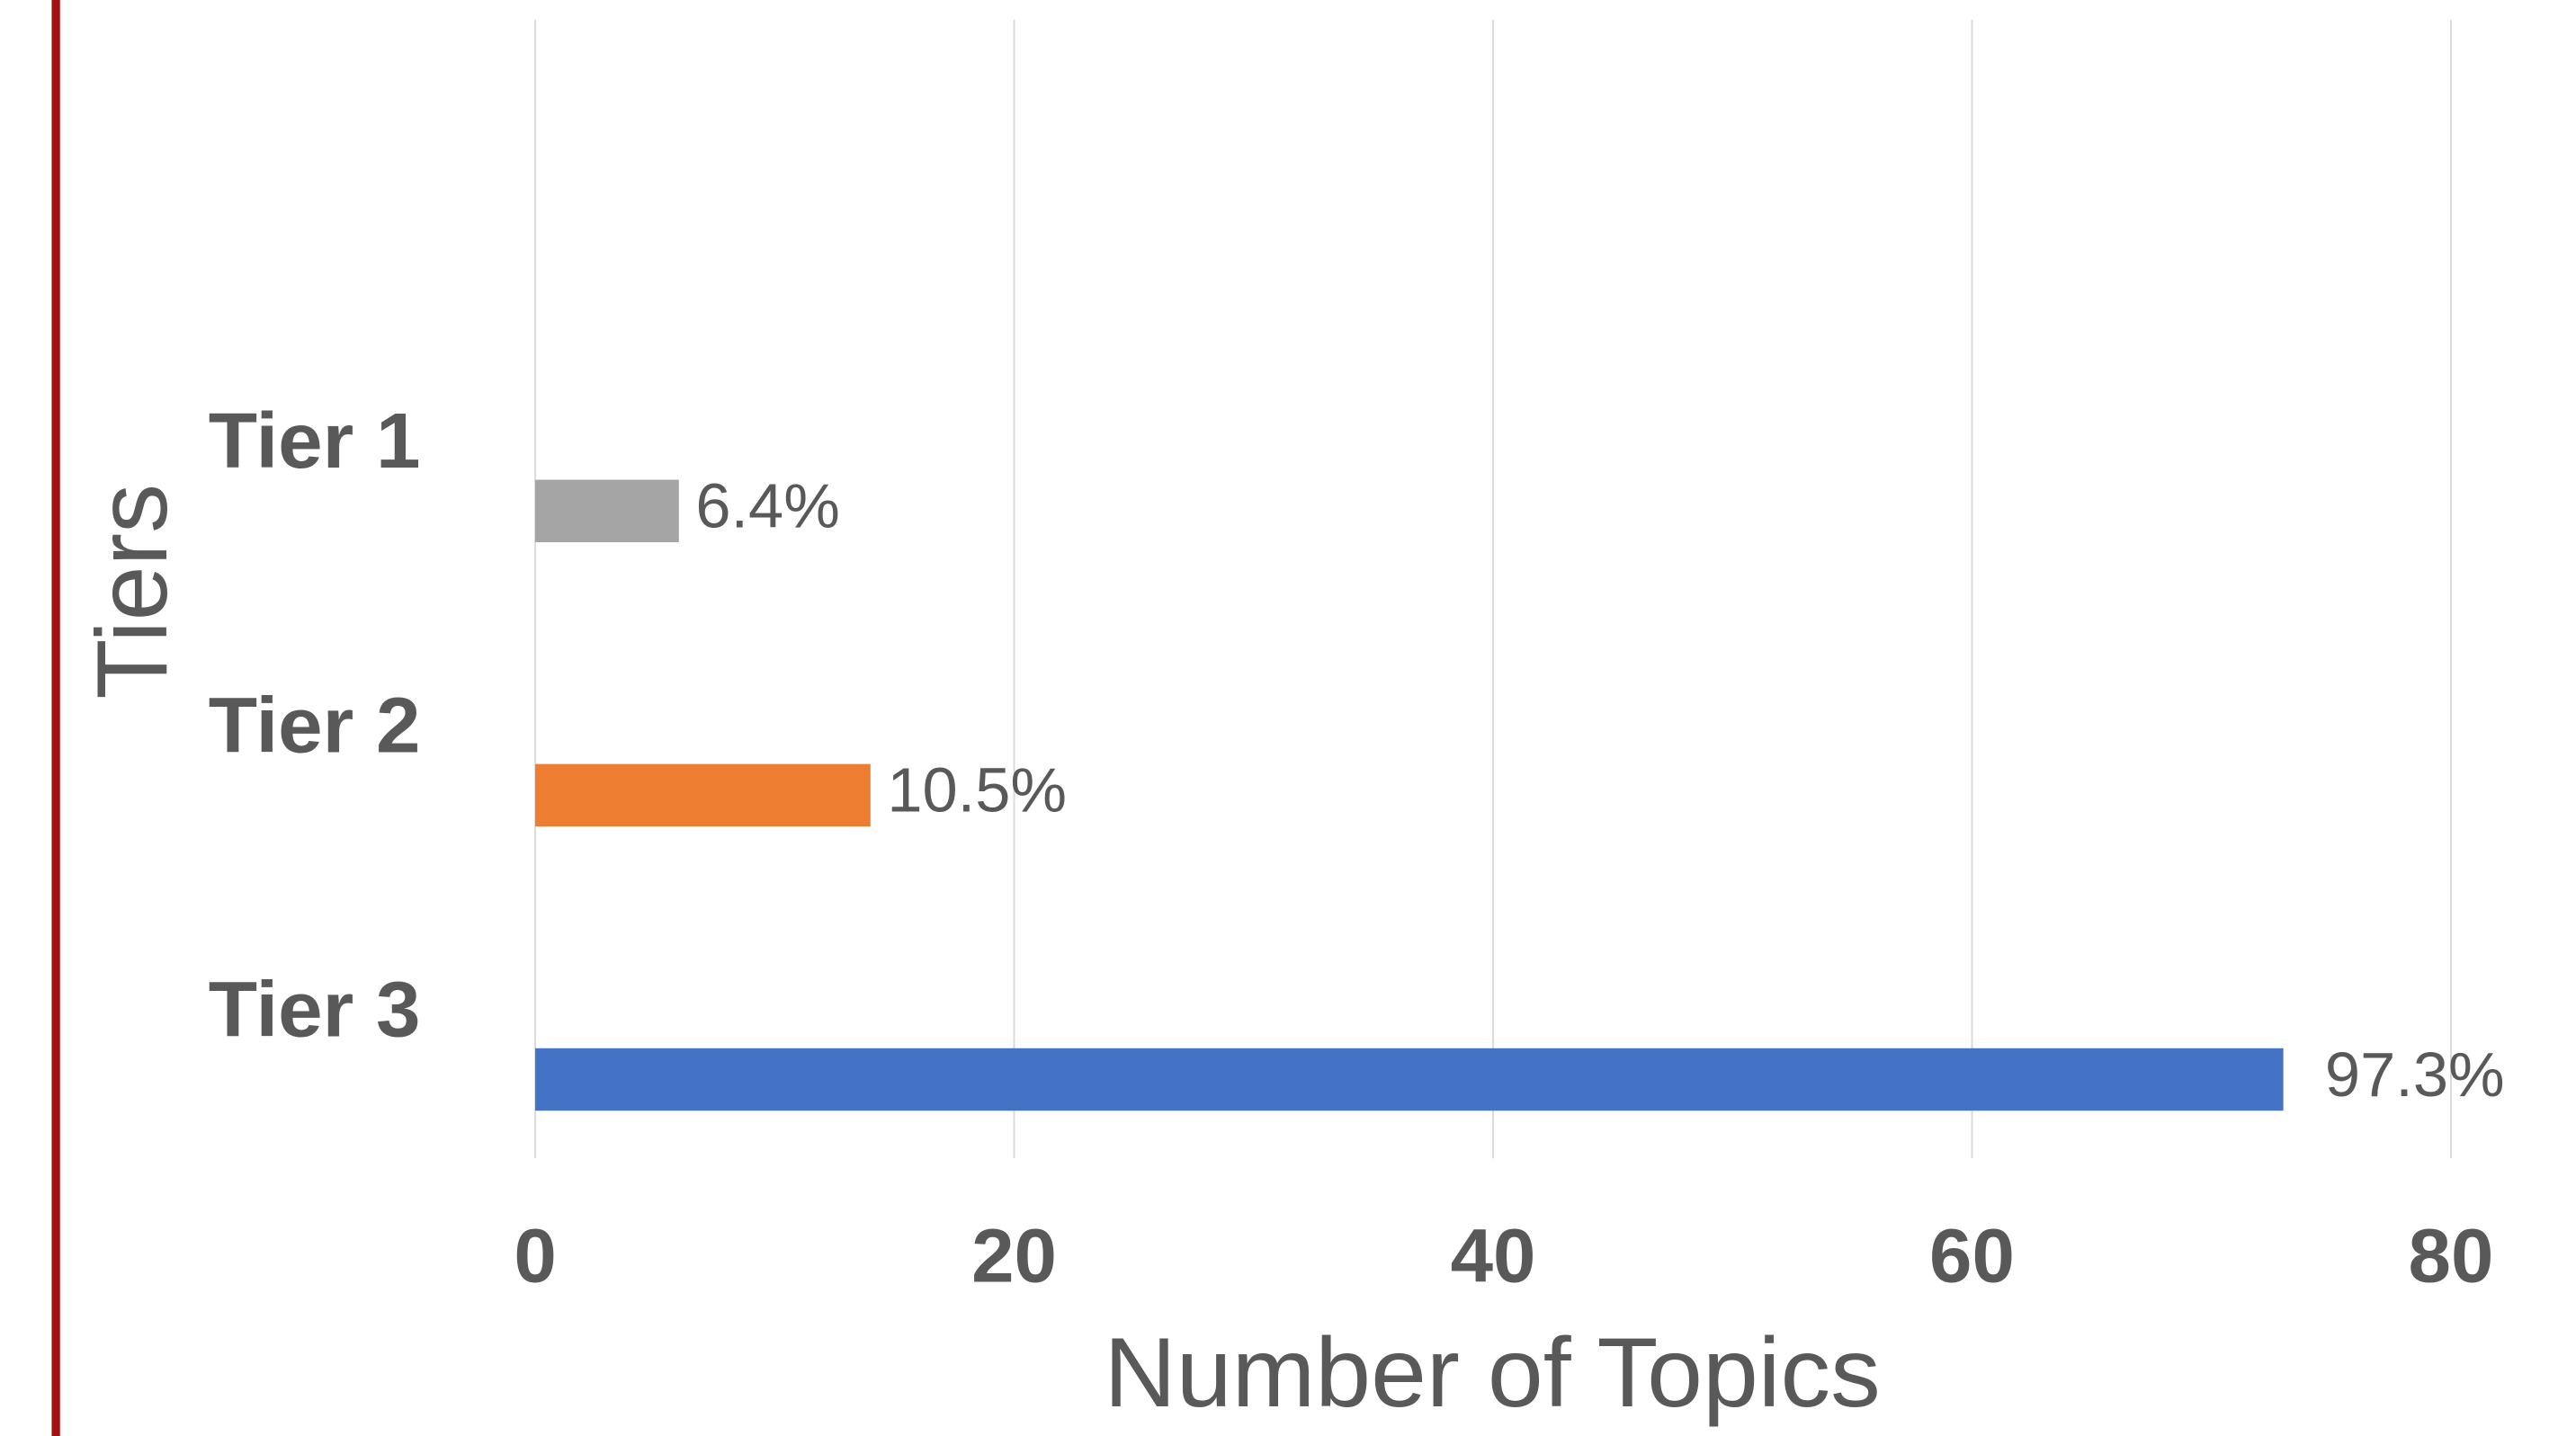 The width and height of the screenshot is (2576, 1436). Describe the element at coordinates (535, 1255) in the screenshot. I see `x-tick-label: 0` at that location.